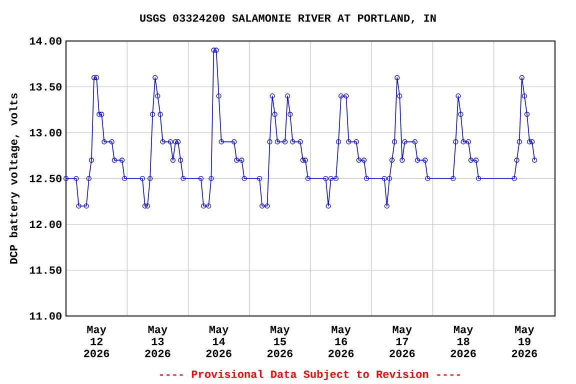 The width and height of the screenshot is (576, 384). I want to click on y-tick-label: 12.00, so click(46, 224).